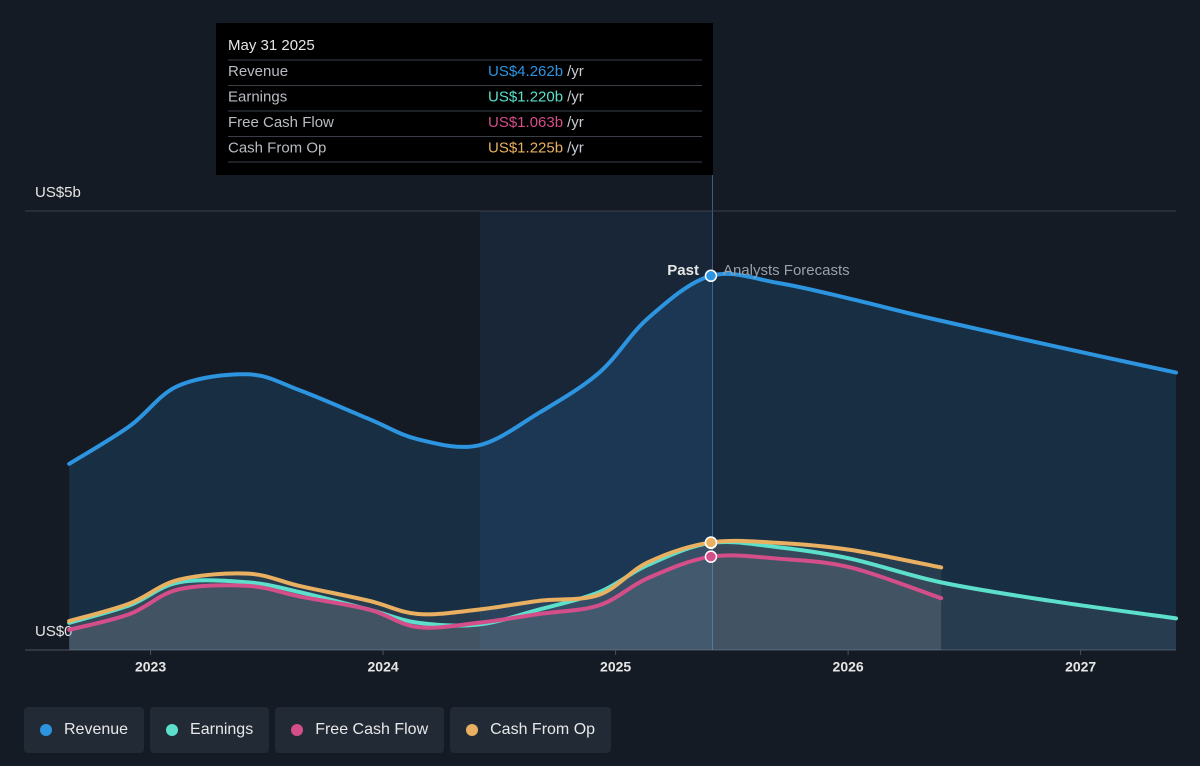 The height and width of the screenshot is (766, 1200). What do you see at coordinates (258, 71) in the screenshot?
I see `tooltip-name: Revenue` at bounding box center [258, 71].